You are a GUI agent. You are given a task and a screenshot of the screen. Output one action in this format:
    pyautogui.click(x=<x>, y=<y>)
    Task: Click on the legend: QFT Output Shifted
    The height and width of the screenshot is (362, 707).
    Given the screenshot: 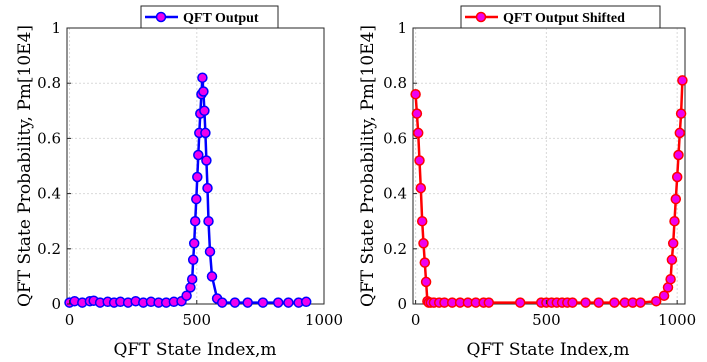 What is the action you would take?
    pyautogui.click(x=560, y=17)
    